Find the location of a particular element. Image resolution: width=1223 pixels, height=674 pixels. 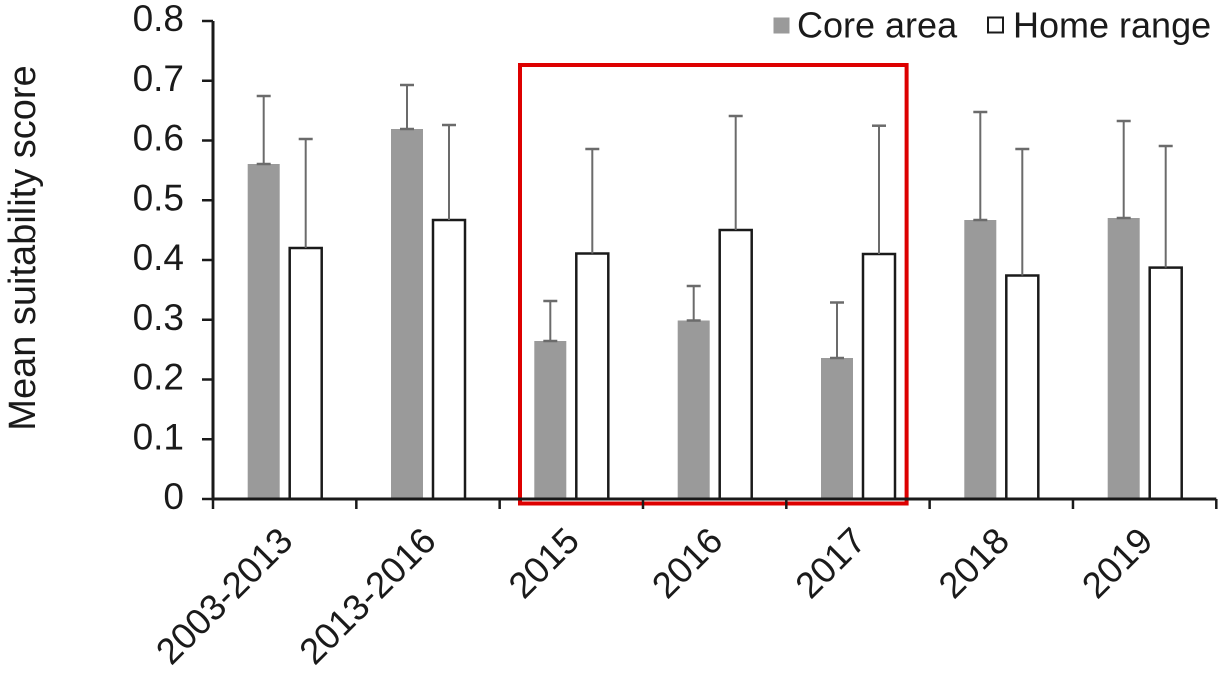

svg-text: 0.3 is located at coordinates (158, 317).